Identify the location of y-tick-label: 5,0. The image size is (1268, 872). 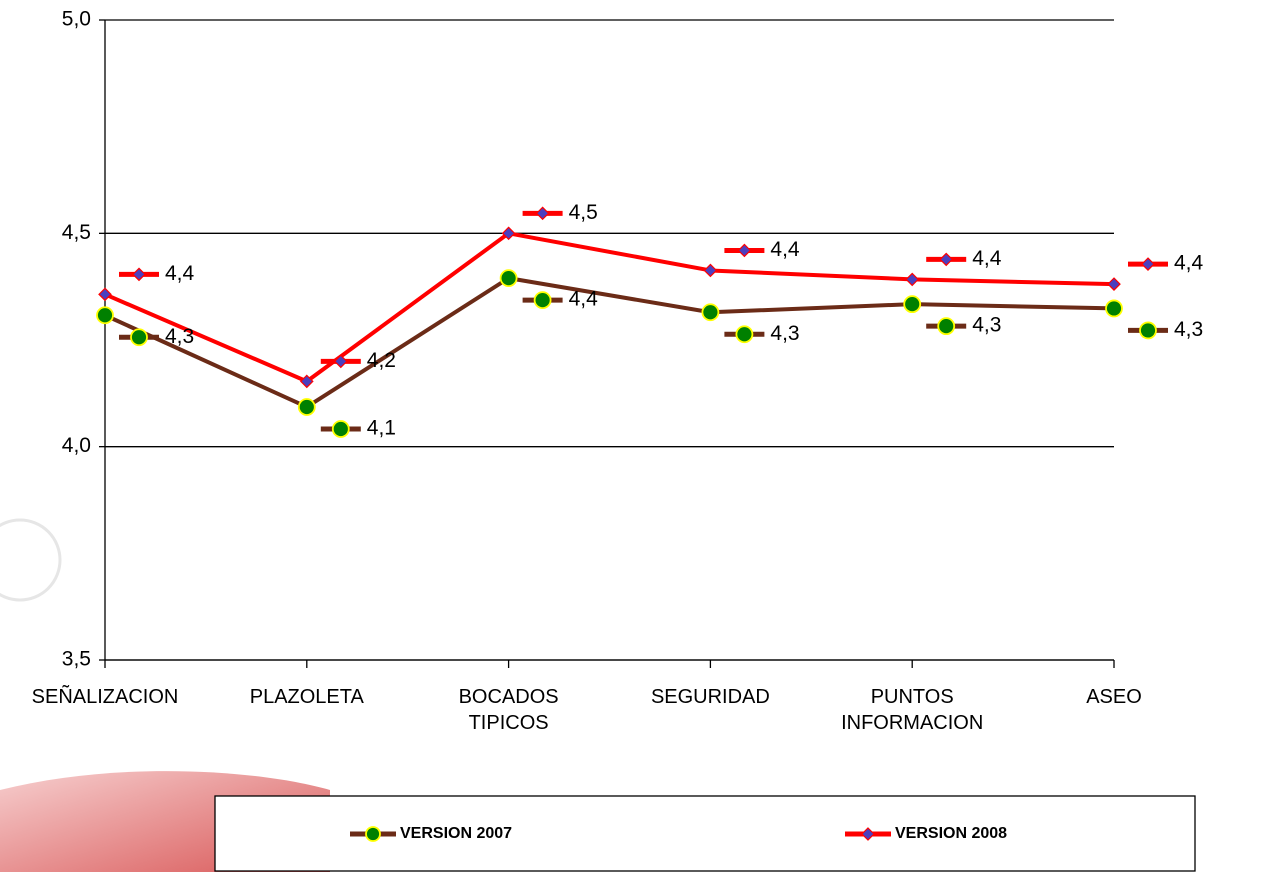
(76, 19).